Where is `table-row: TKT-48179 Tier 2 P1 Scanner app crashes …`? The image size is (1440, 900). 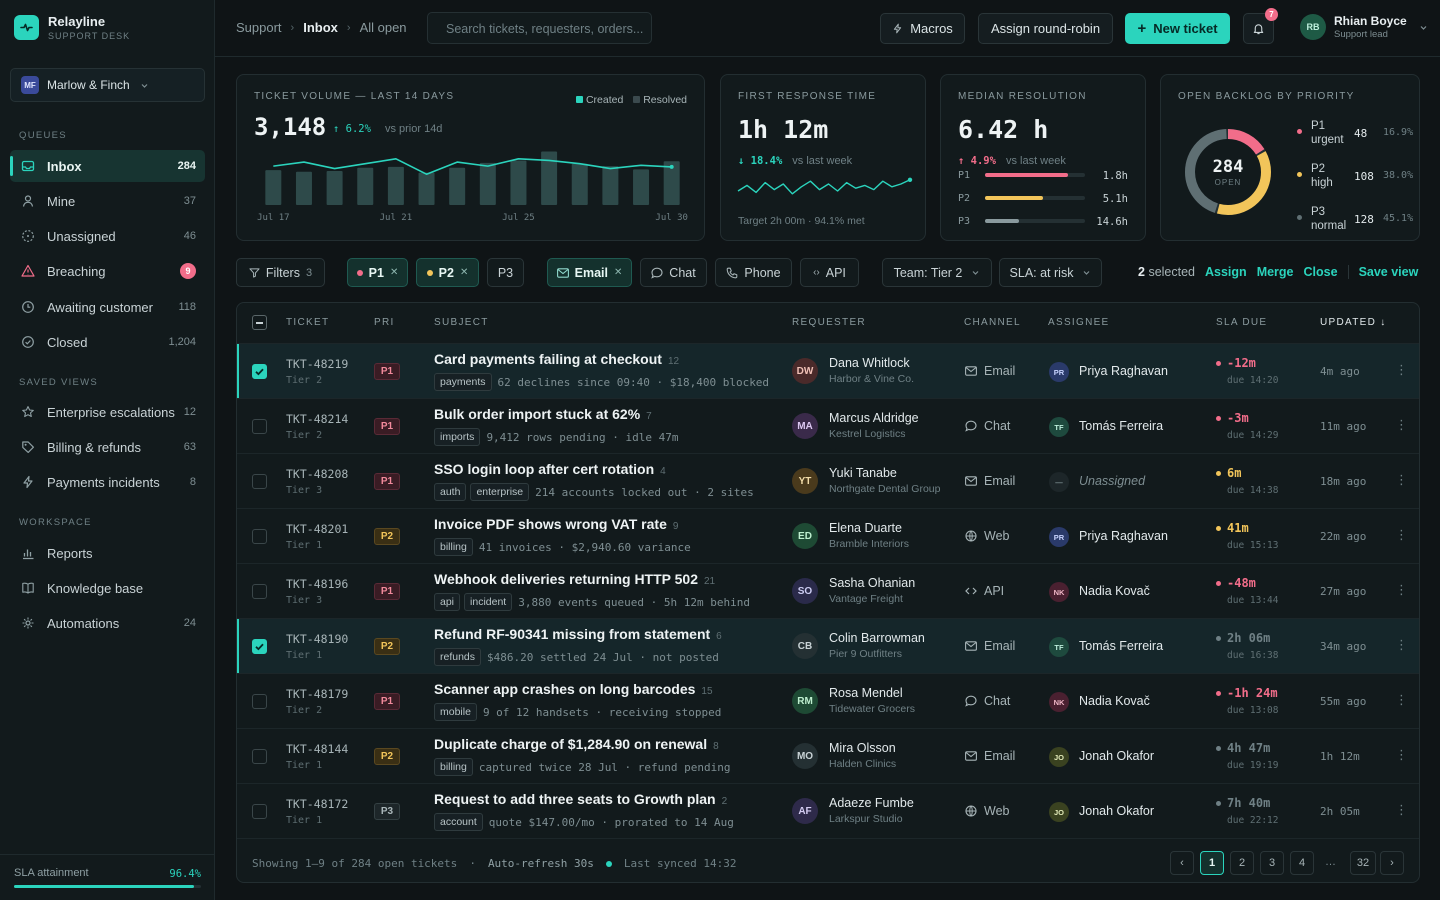
table-row: TKT-48179 Tier 2 P1 Scanner app crashes … is located at coordinates (828, 700).